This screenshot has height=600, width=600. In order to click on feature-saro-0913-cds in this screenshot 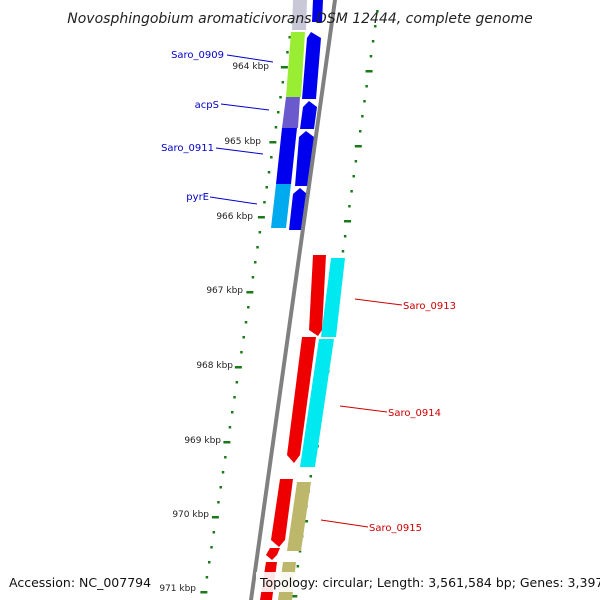, I will do `click(317, 295)`.